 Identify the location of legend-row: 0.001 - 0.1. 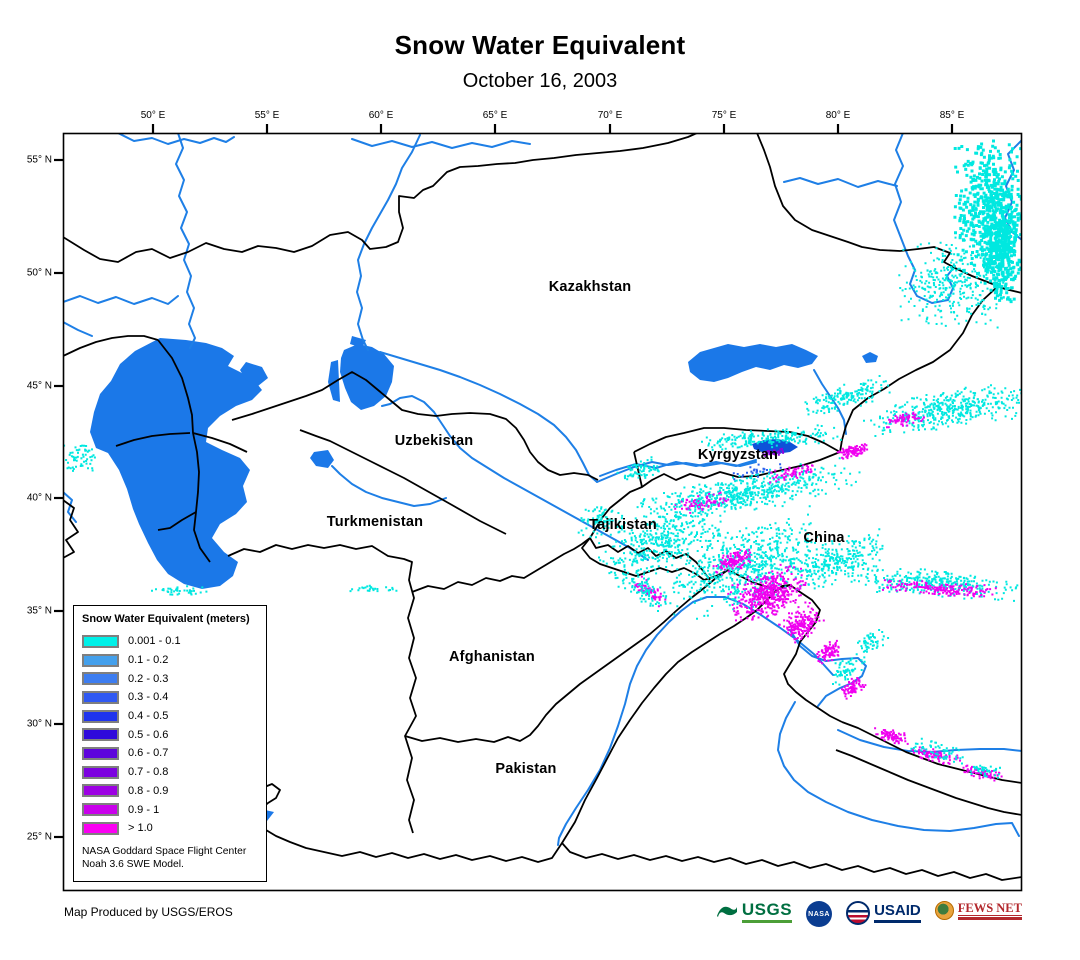
(171, 641).